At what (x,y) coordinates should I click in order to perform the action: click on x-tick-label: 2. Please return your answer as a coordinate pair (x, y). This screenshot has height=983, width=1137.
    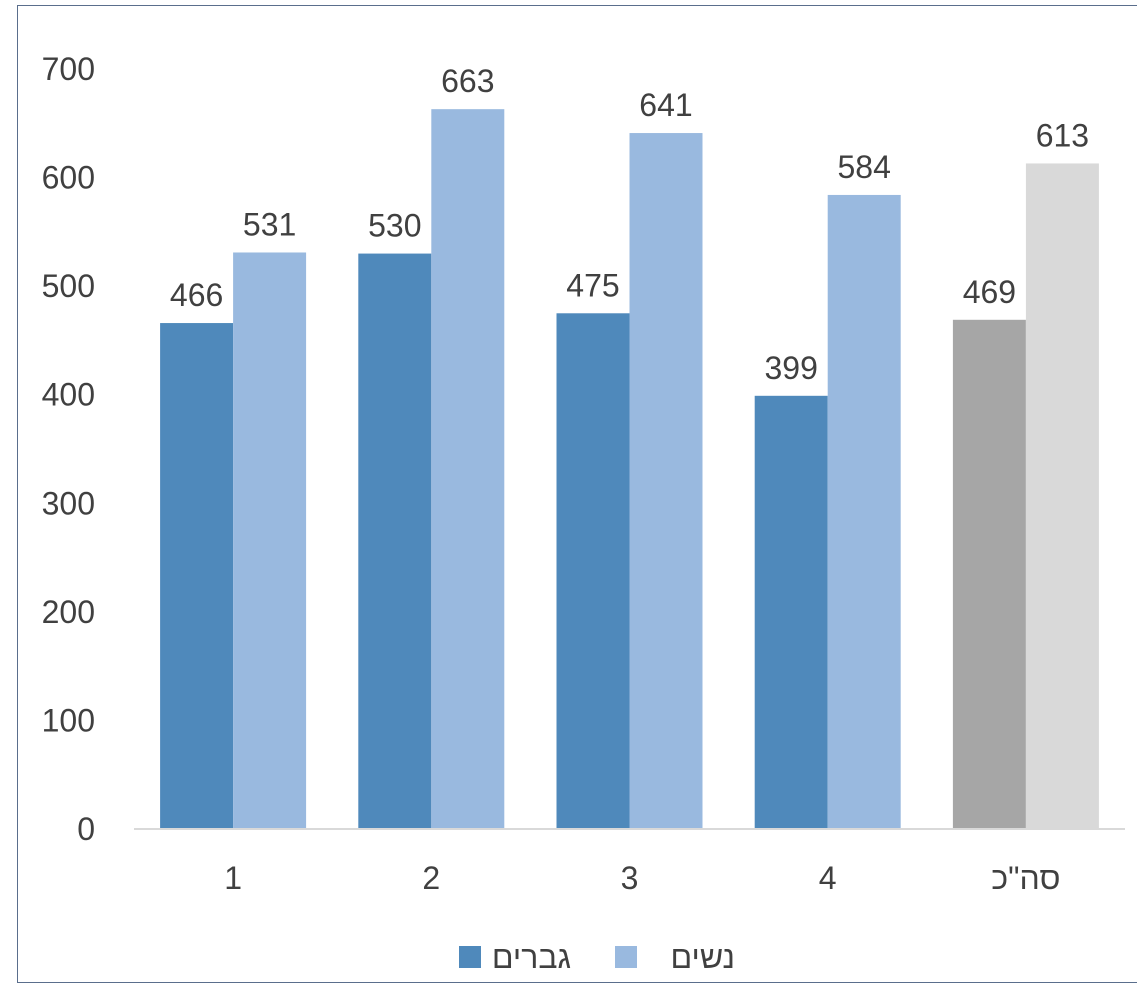
    Looking at the image, I should click on (431, 878).